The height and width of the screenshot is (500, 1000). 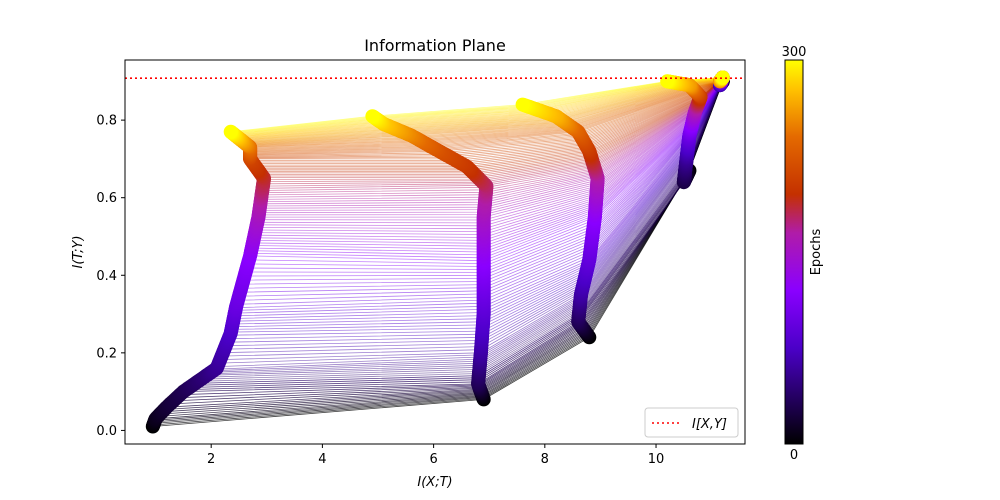 I want to click on y-axis: 0.0 0.2 0.4 0.6 0.8, so click(x=110, y=276).